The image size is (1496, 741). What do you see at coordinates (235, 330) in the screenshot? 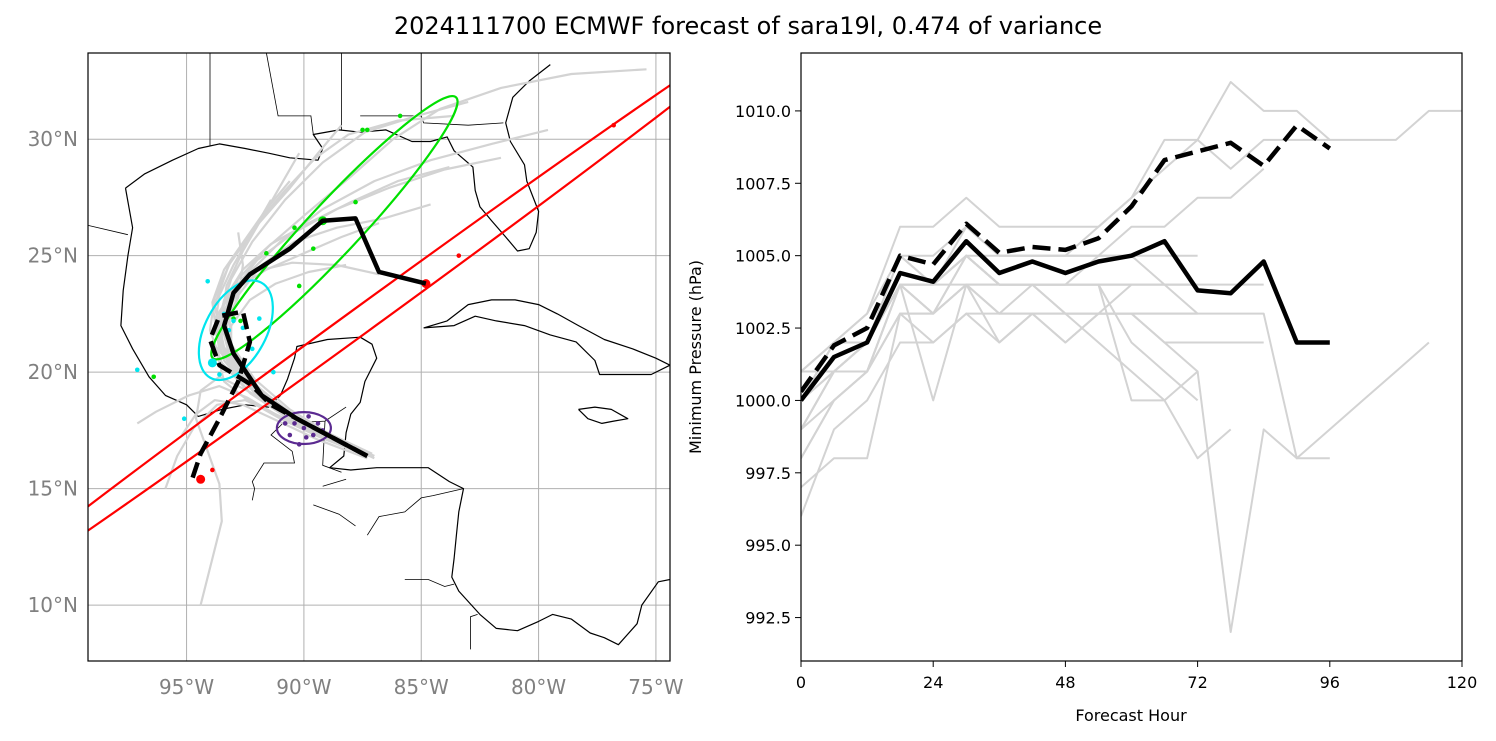
I see `cyan-ellipse` at bounding box center [235, 330].